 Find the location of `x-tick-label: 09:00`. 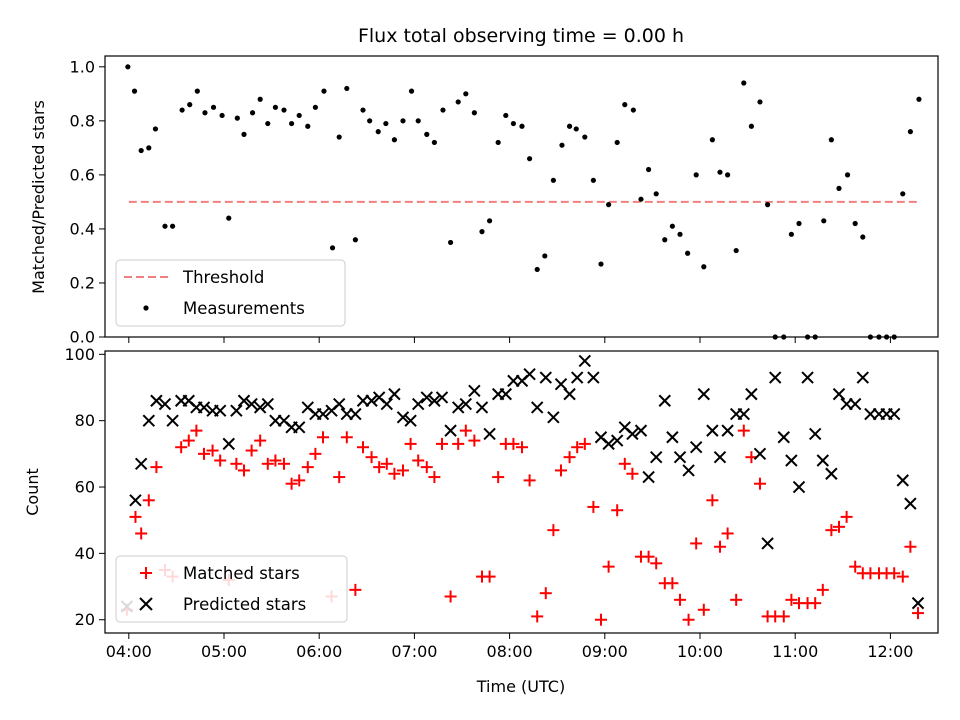

x-tick-label: 09:00 is located at coordinates (605, 651).